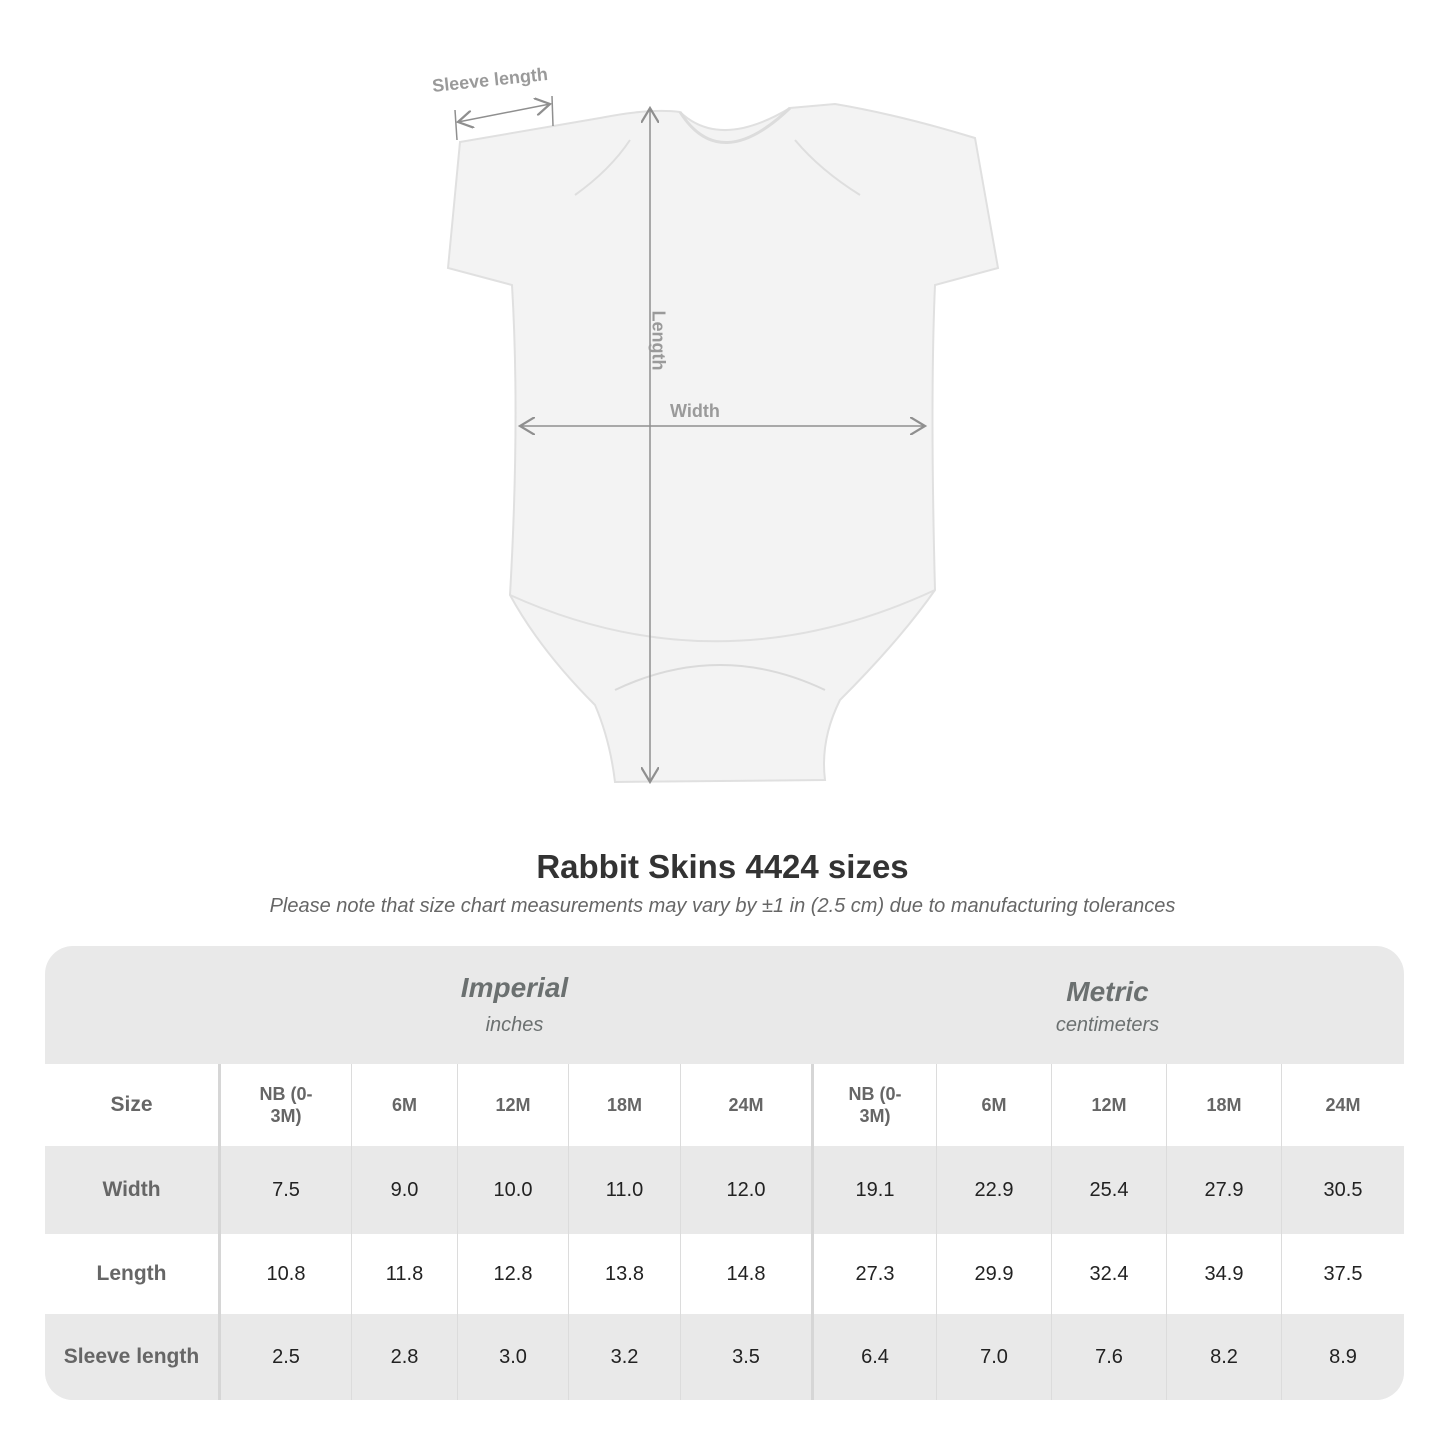 This screenshot has height=1445, width=1445. Describe the element at coordinates (1108, 1190) in the screenshot. I see `table-cell: 25.4` at that location.